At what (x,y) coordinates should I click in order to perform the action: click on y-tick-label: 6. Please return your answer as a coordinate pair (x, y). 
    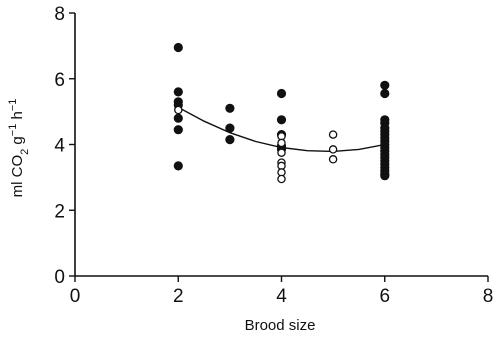
    Looking at the image, I should click on (59, 80).